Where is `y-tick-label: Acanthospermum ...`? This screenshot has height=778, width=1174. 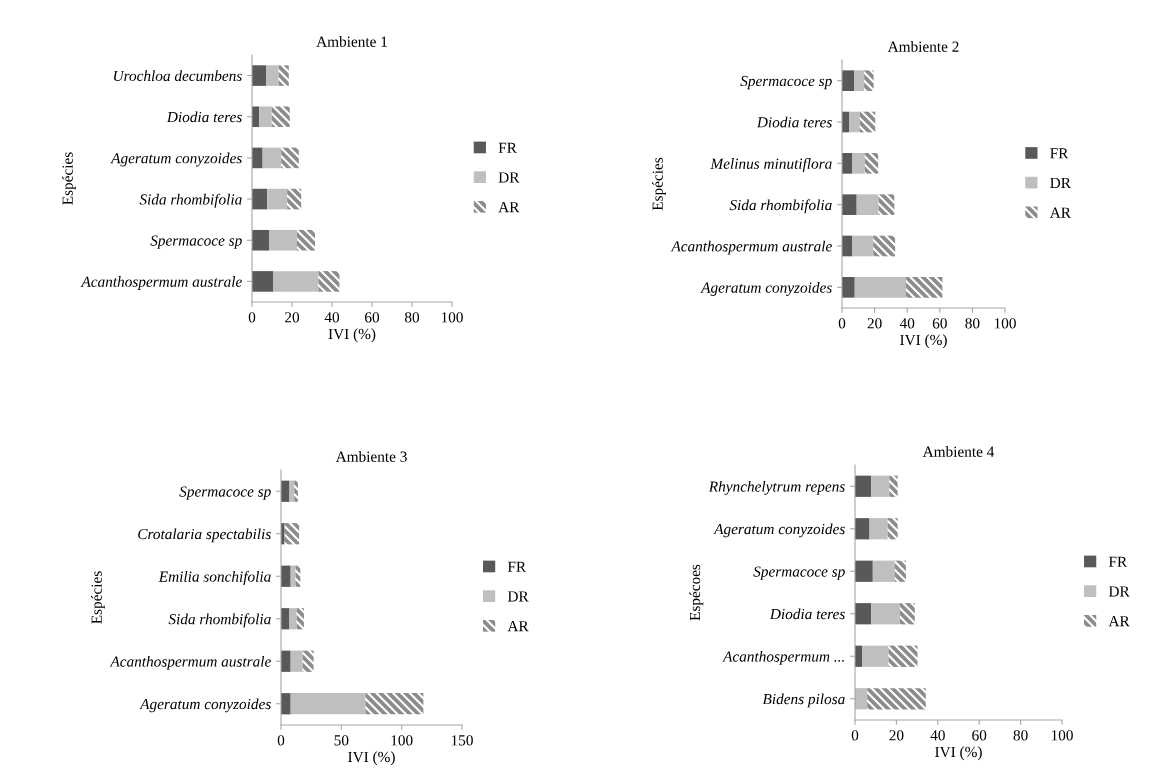
y-tick-label: Acanthospermum ... is located at coordinates (783, 657).